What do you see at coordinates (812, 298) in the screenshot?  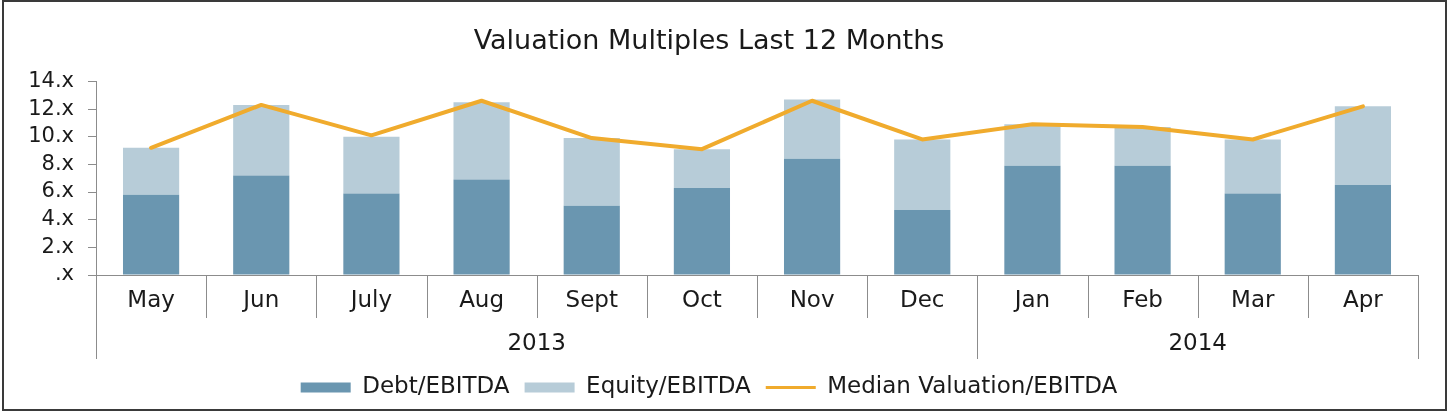 I see `x-tick-label: Nov` at bounding box center [812, 298].